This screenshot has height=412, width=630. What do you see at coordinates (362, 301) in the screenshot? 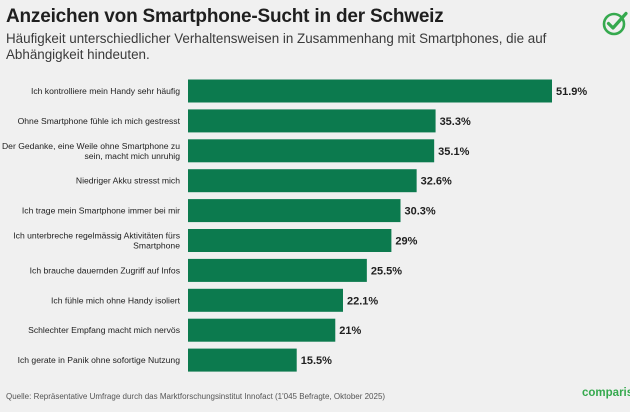
I see `value-label: 22.1%` at bounding box center [362, 301].